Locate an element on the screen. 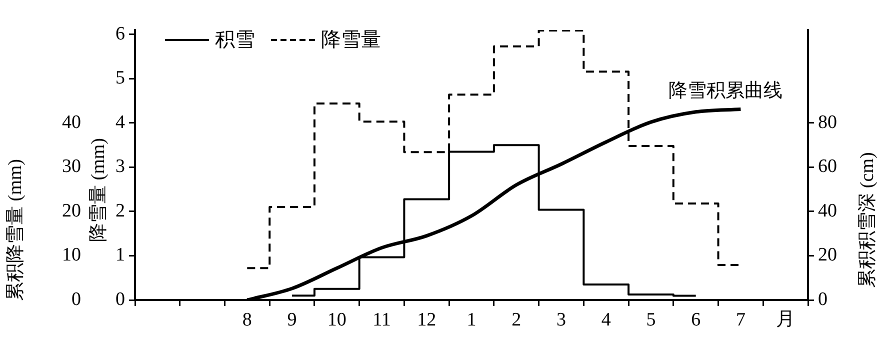  x-tick-label: 6 is located at coordinates (696, 319).